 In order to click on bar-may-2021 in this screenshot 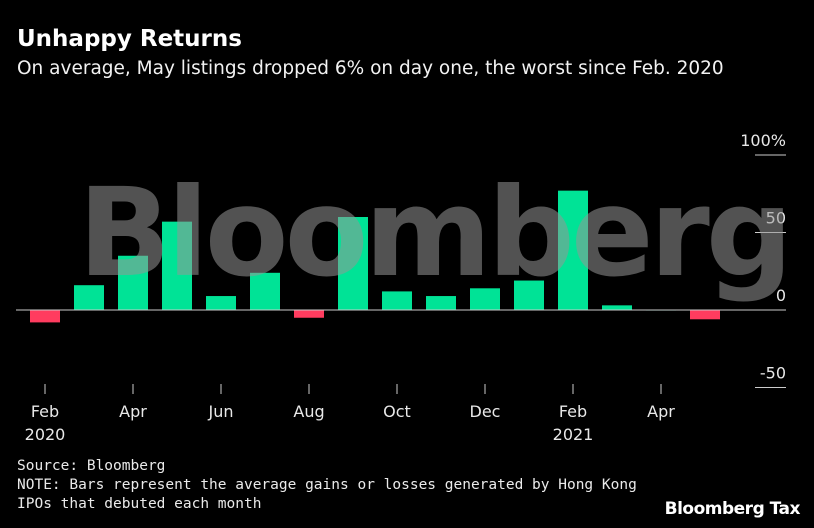, I will do `click(705, 315)`.